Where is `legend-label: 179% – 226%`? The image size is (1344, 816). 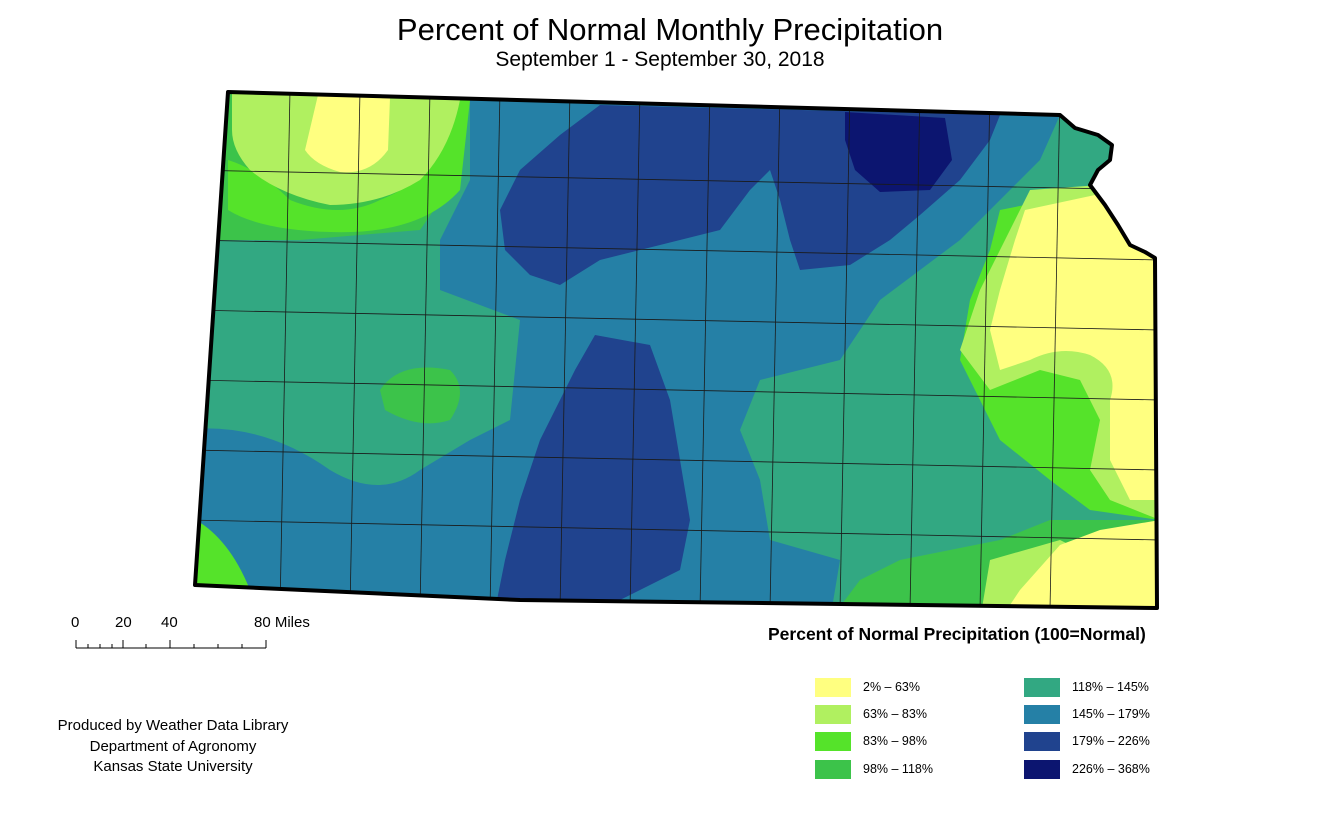 legend-label: 179% – 226% is located at coordinates (1111, 741).